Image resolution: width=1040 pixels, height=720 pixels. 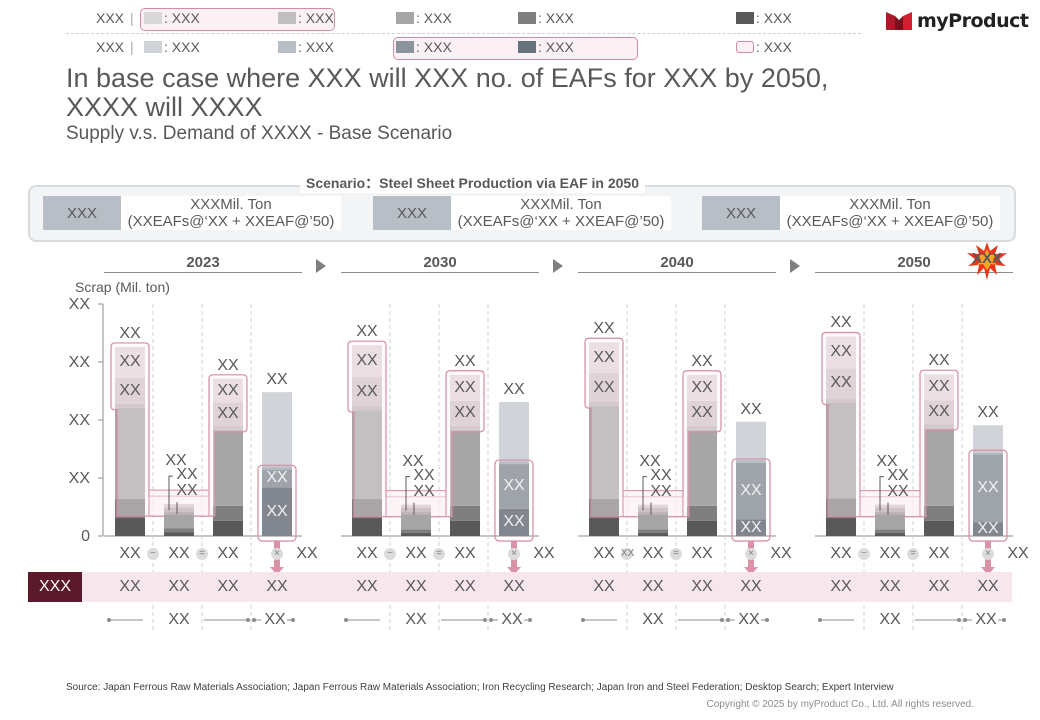 I want to click on year-header-2040: 2040, so click(x=677, y=262).